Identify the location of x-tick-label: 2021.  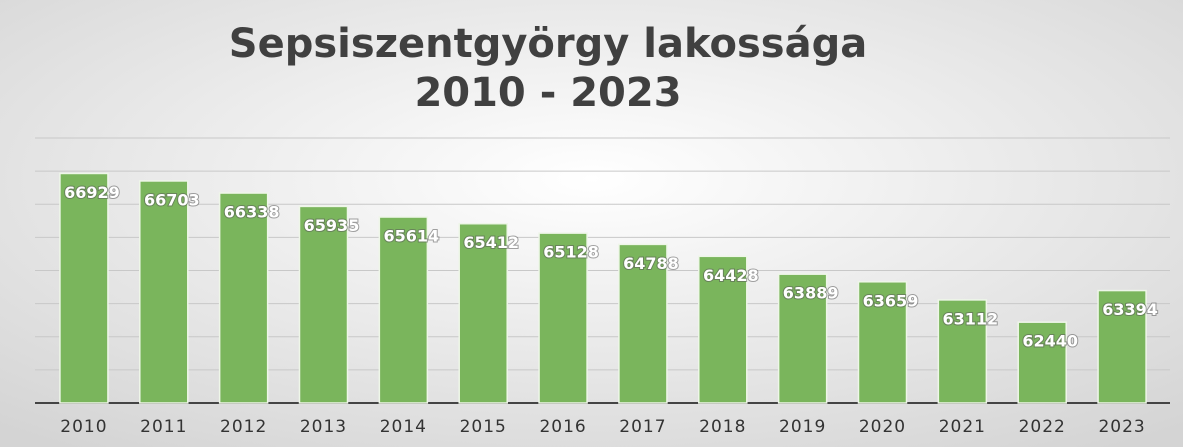
(962, 427).